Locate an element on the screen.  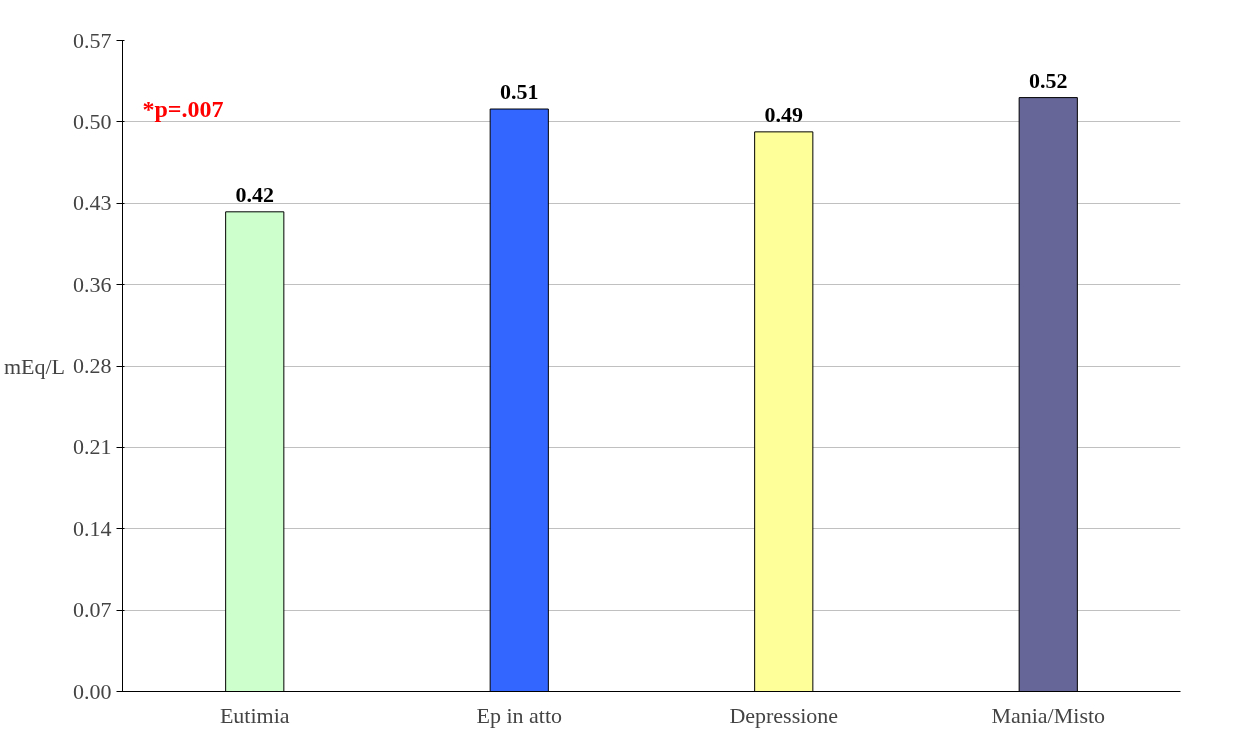
x-tick-label: Mania/Misto is located at coordinates (1048, 715).